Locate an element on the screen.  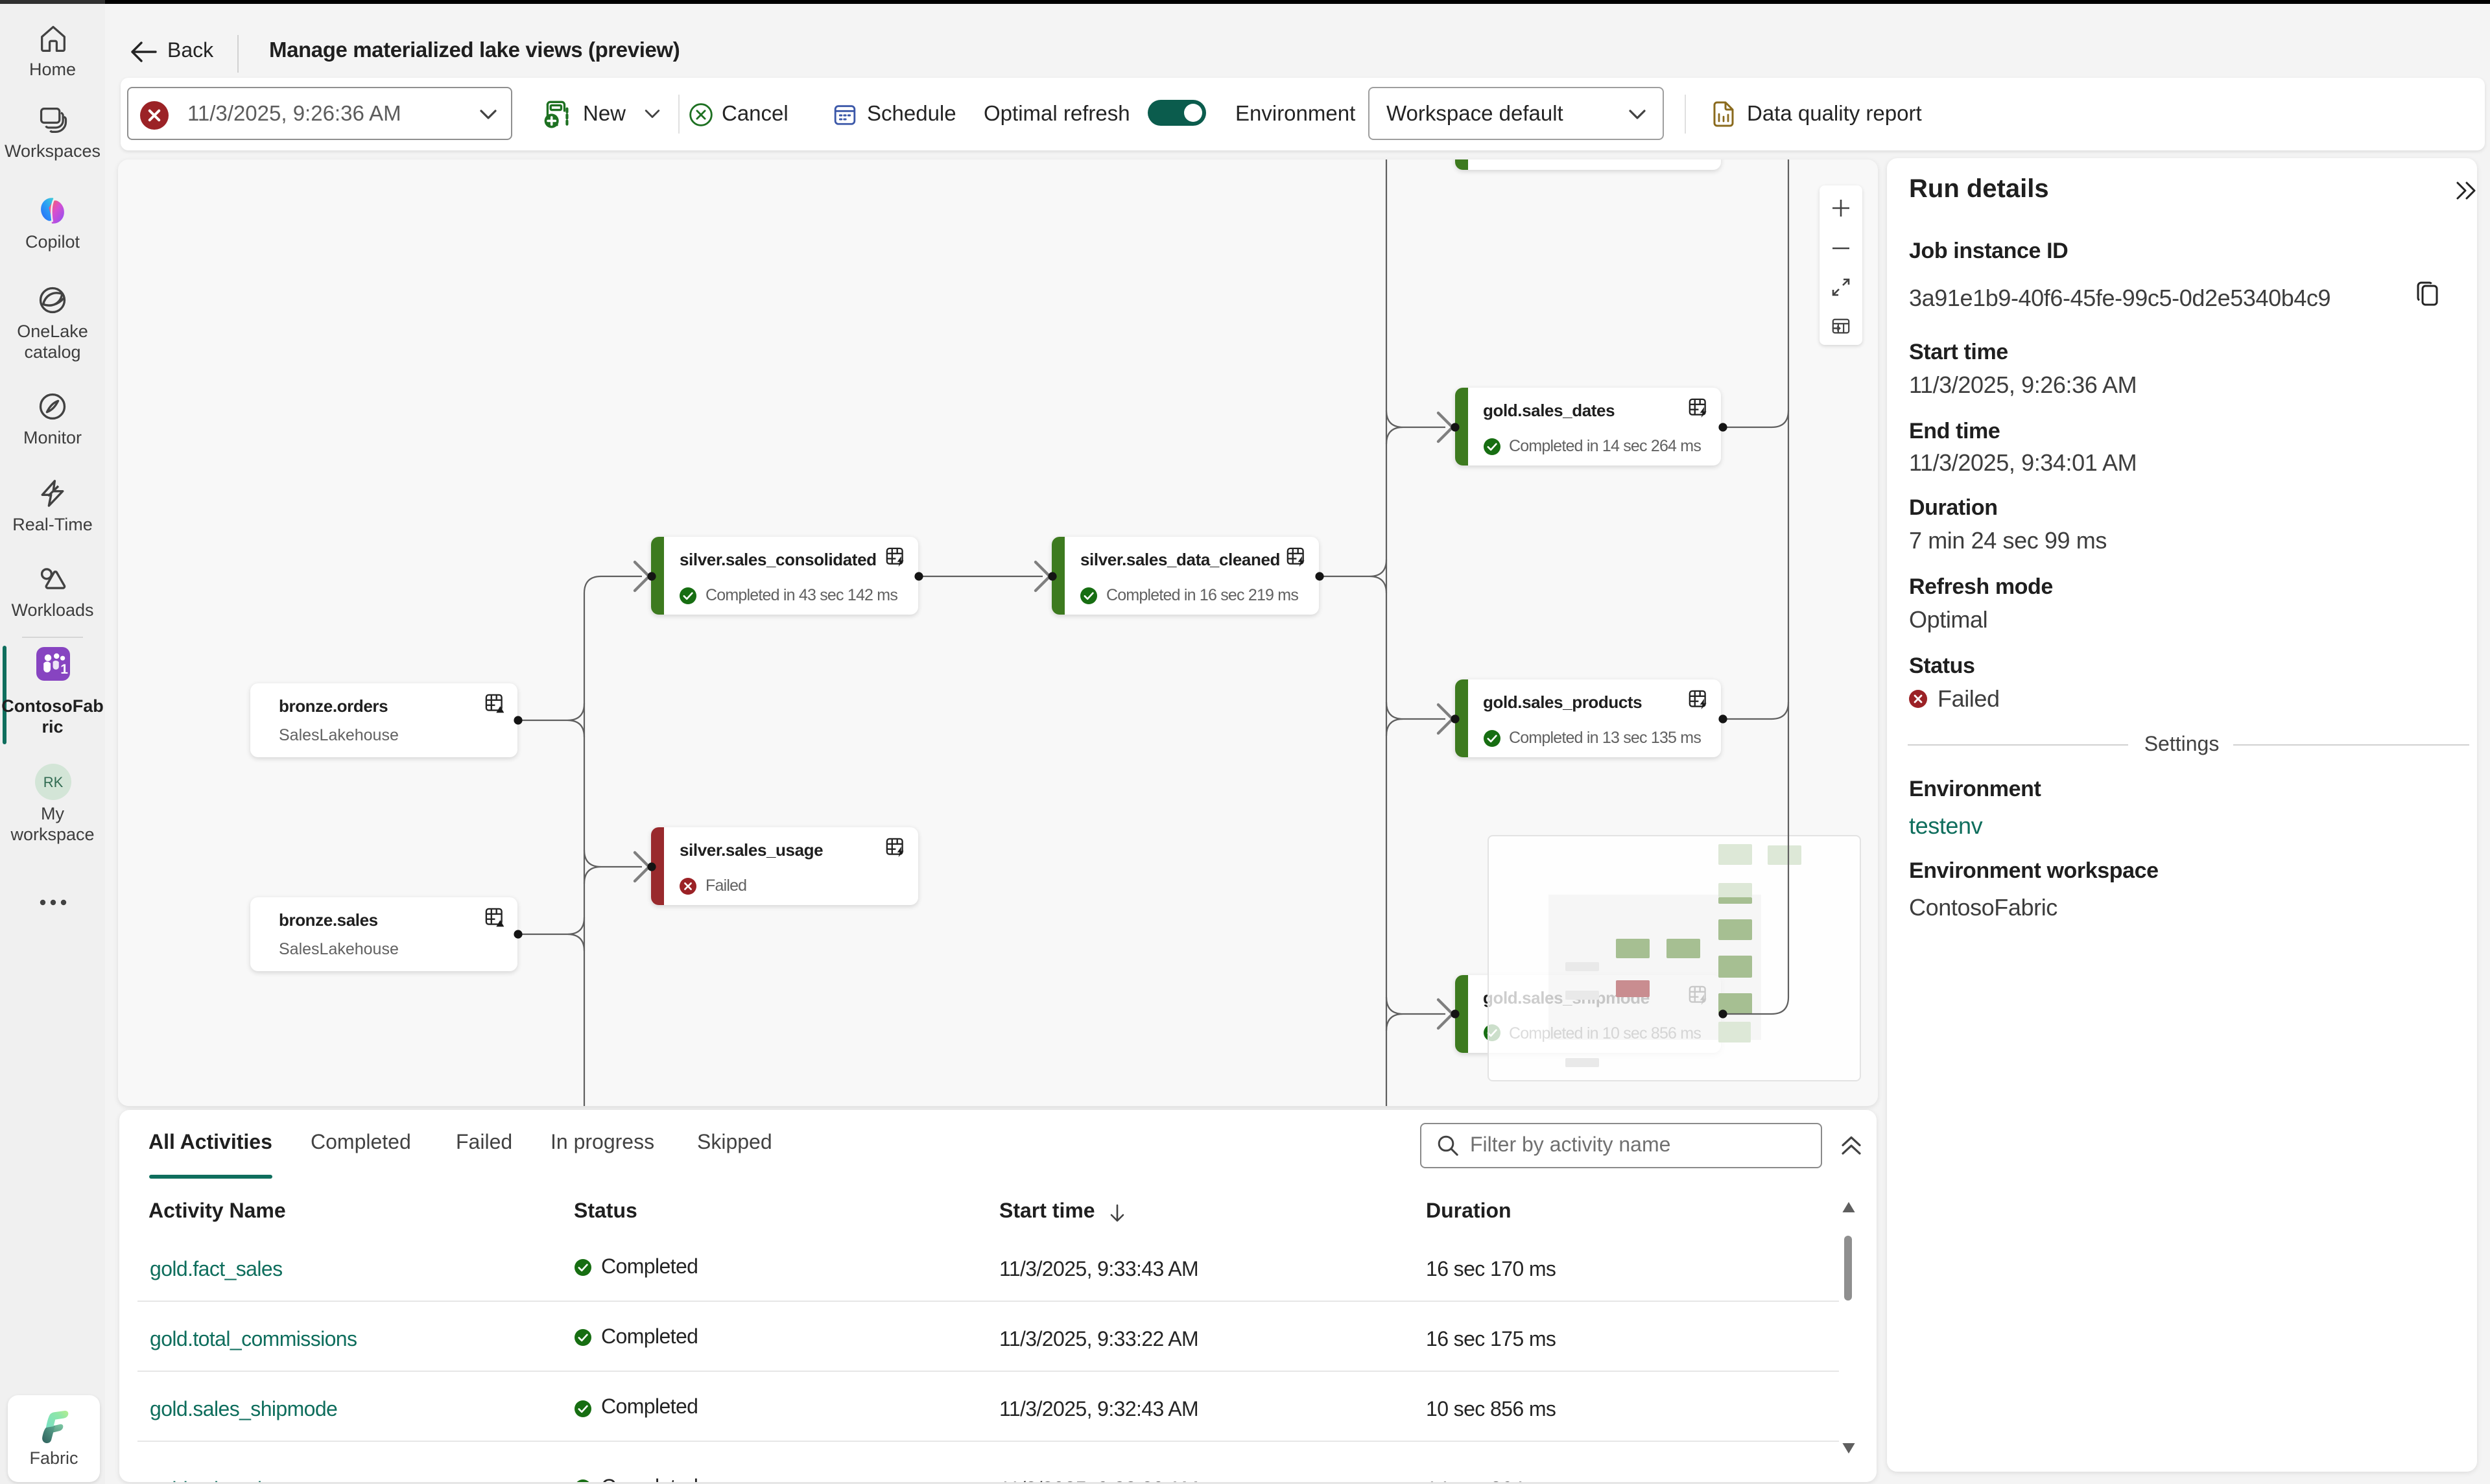
svg-text: 1 is located at coordinates (64, 669).